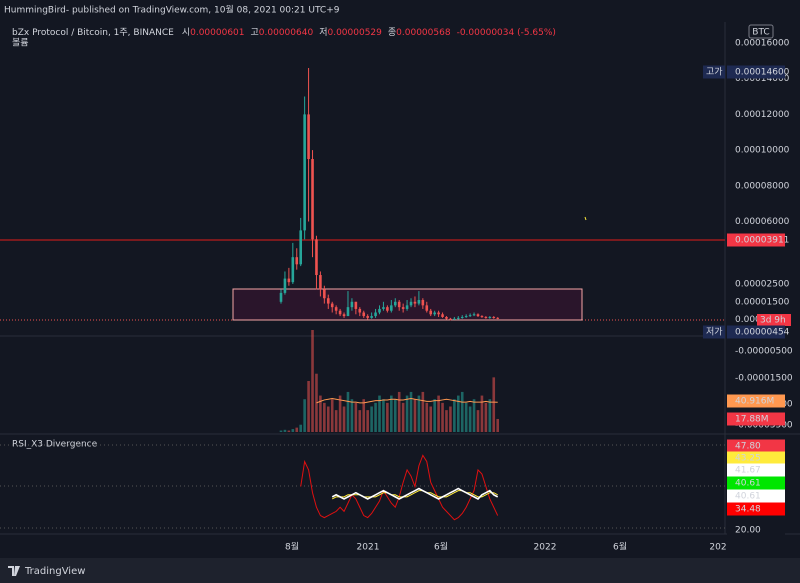 The height and width of the screenshot is (583, 800). Describe the element at coordinates (55, 445) in the screenshot. I see `rsi-title: RSI_X3 Divergence` at that location.